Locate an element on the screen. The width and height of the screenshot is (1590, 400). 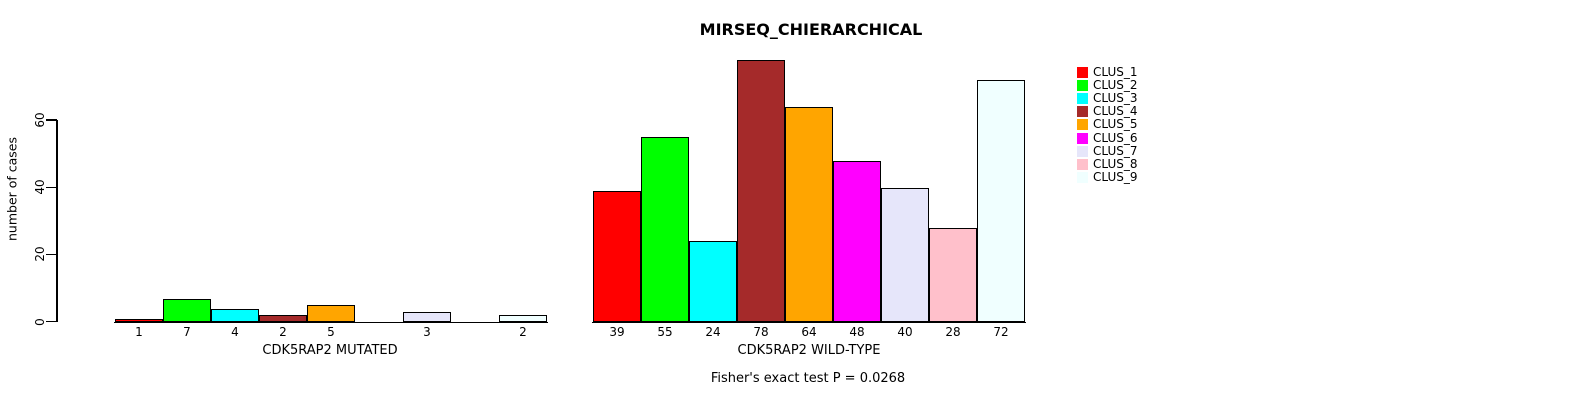
y-tick-label: 0 is located at coordinates (40, 321).